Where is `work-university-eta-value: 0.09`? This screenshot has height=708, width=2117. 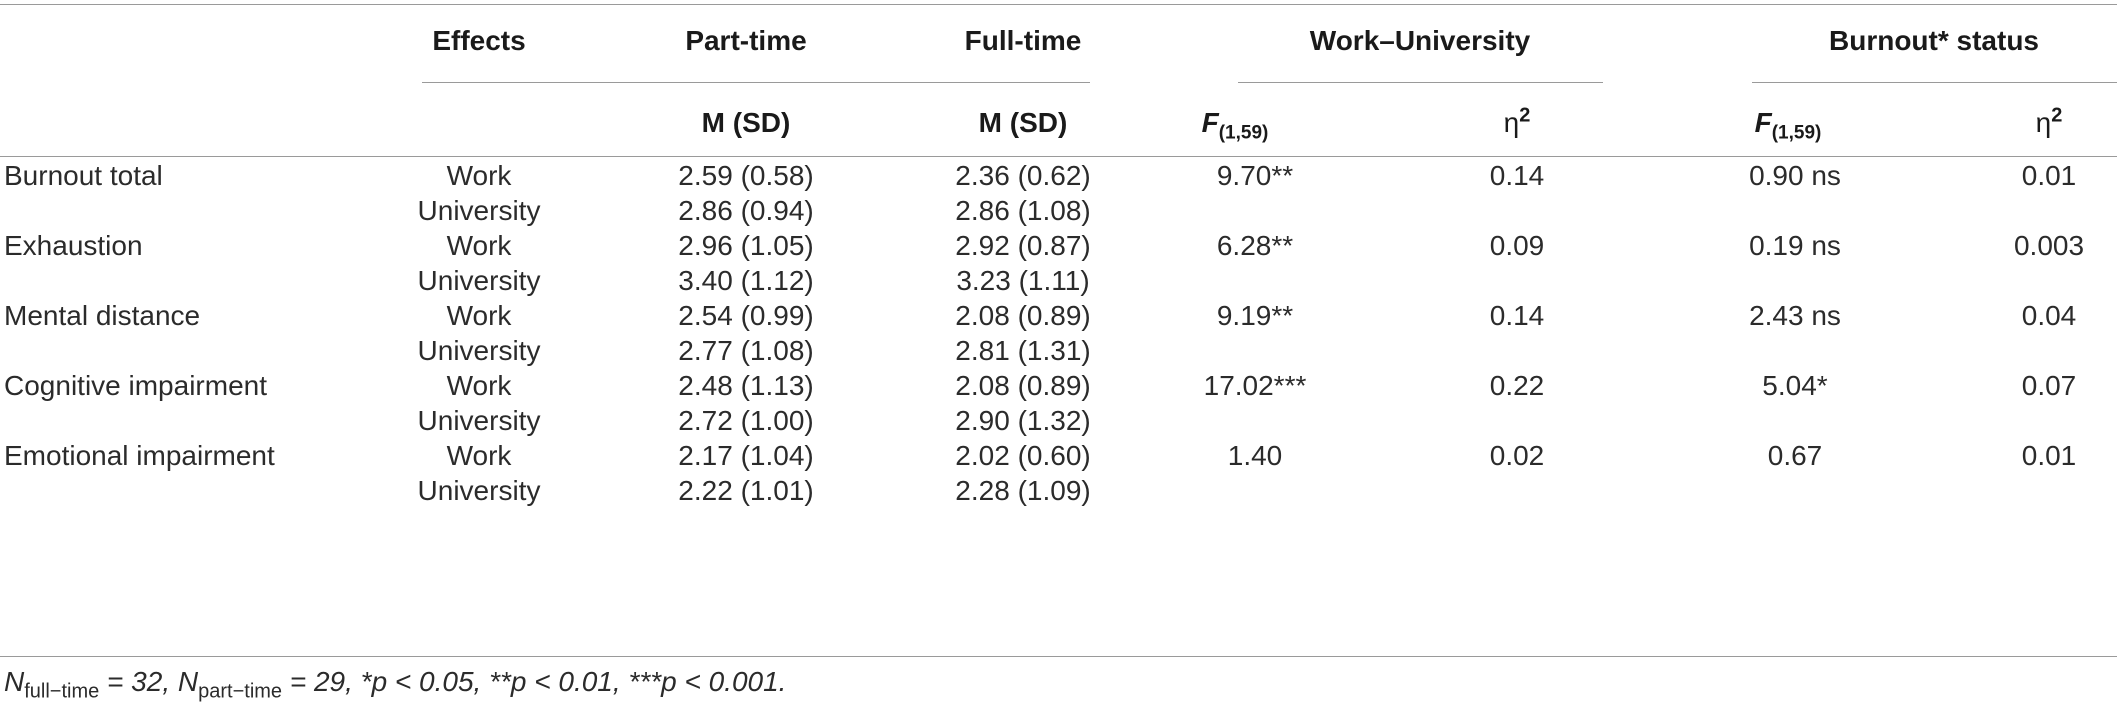 work-university-eta-value: 0.09 is located at coordinates (1517, 245).